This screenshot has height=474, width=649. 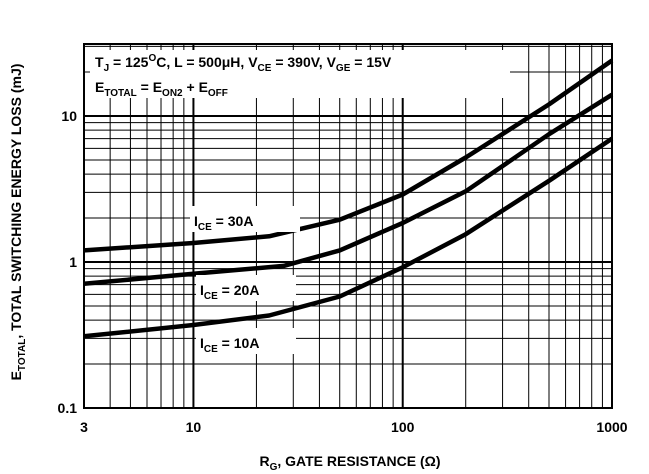 What do you see at coordinates (84, 427) in the screenshot?
I see `x-tick-label: 3` at bounding box center [84, 427].